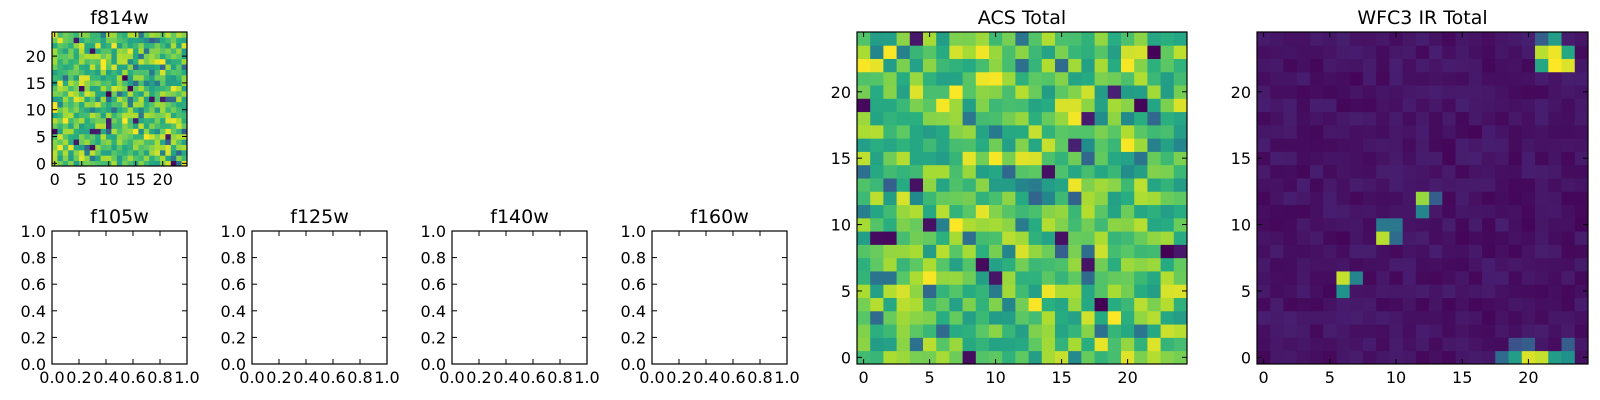  What do you see at coordinates (132, 377) in the screenshot?
I see `x-tick-label: 0.6` at bounding box center [132, 377].